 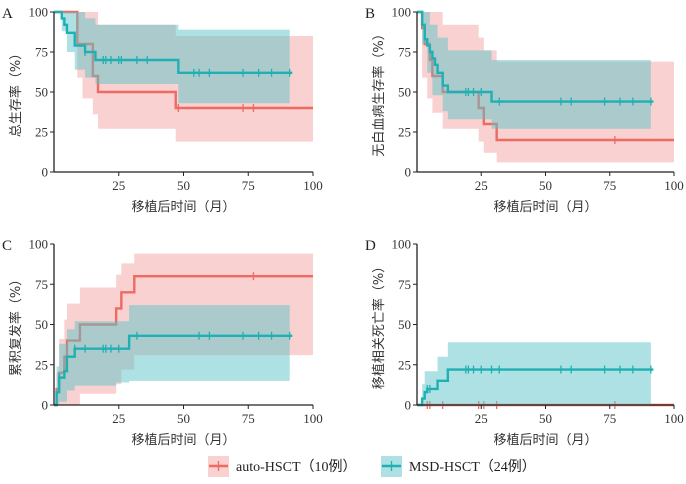 What do you see at coordinates (296, 467) in the screenshot?
I see `legend-label: auto-HSCT（10例）` at bounding box center [296, 467].